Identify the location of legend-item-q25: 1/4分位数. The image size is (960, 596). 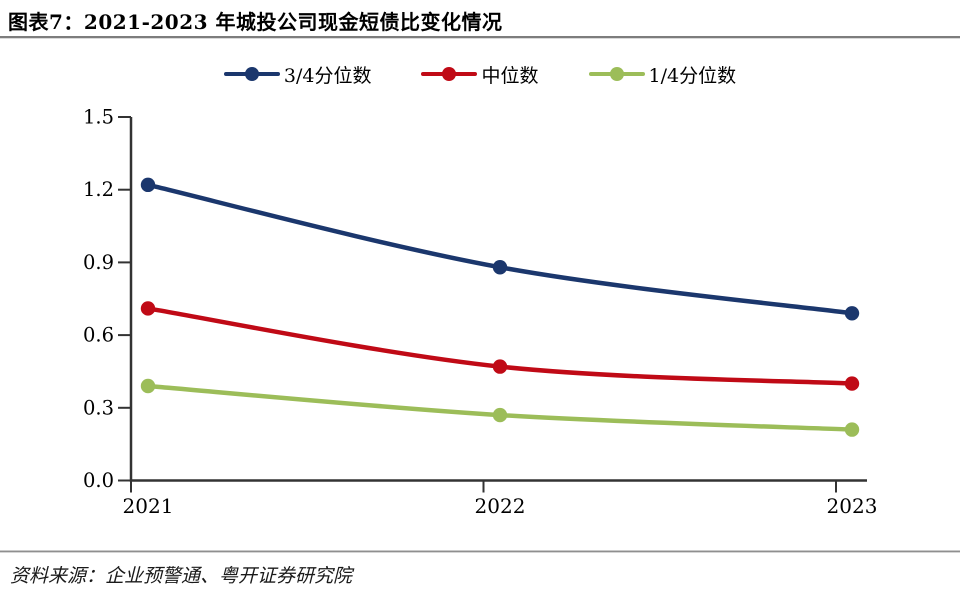
(662, 74).